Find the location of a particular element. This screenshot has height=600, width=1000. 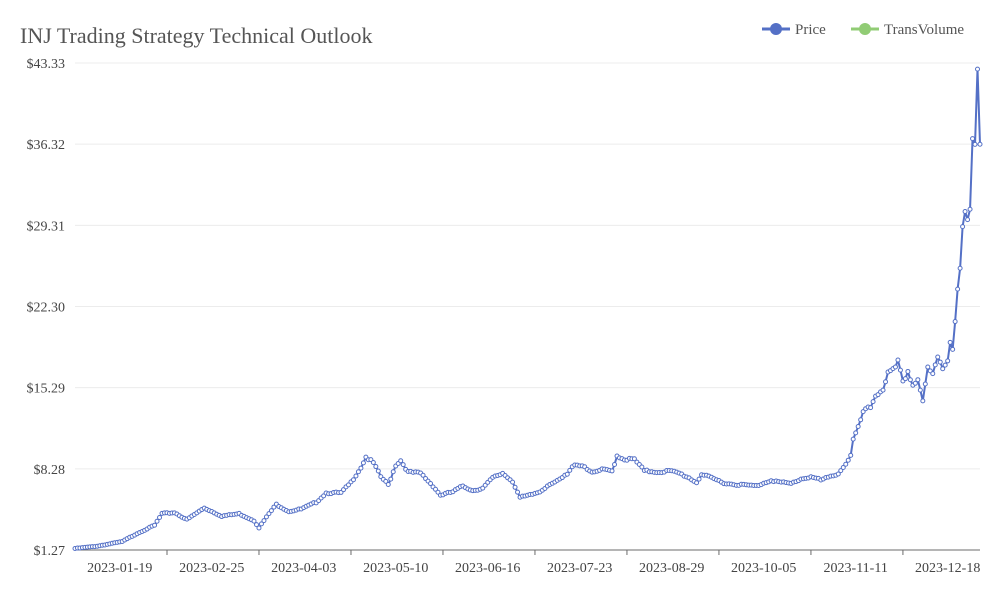

x-tick-label: 2023-06-16 is located at coordinates (487, 568).